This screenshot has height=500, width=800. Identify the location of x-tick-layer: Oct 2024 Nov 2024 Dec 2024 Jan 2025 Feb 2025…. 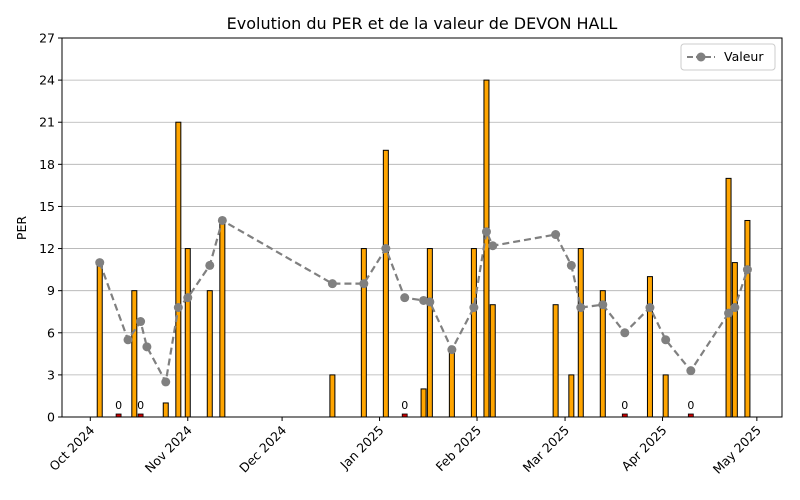
(405, 447).